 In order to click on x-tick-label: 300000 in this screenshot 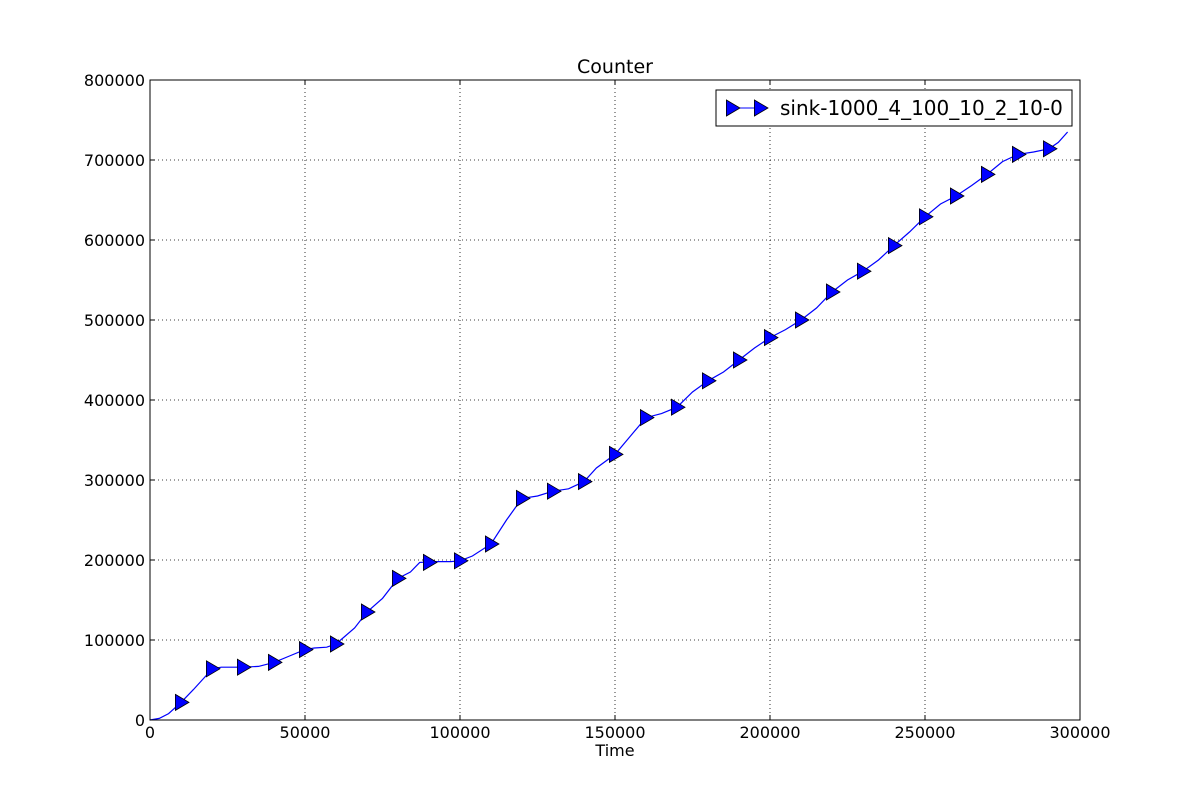, I will do `click(1079, 732)`.